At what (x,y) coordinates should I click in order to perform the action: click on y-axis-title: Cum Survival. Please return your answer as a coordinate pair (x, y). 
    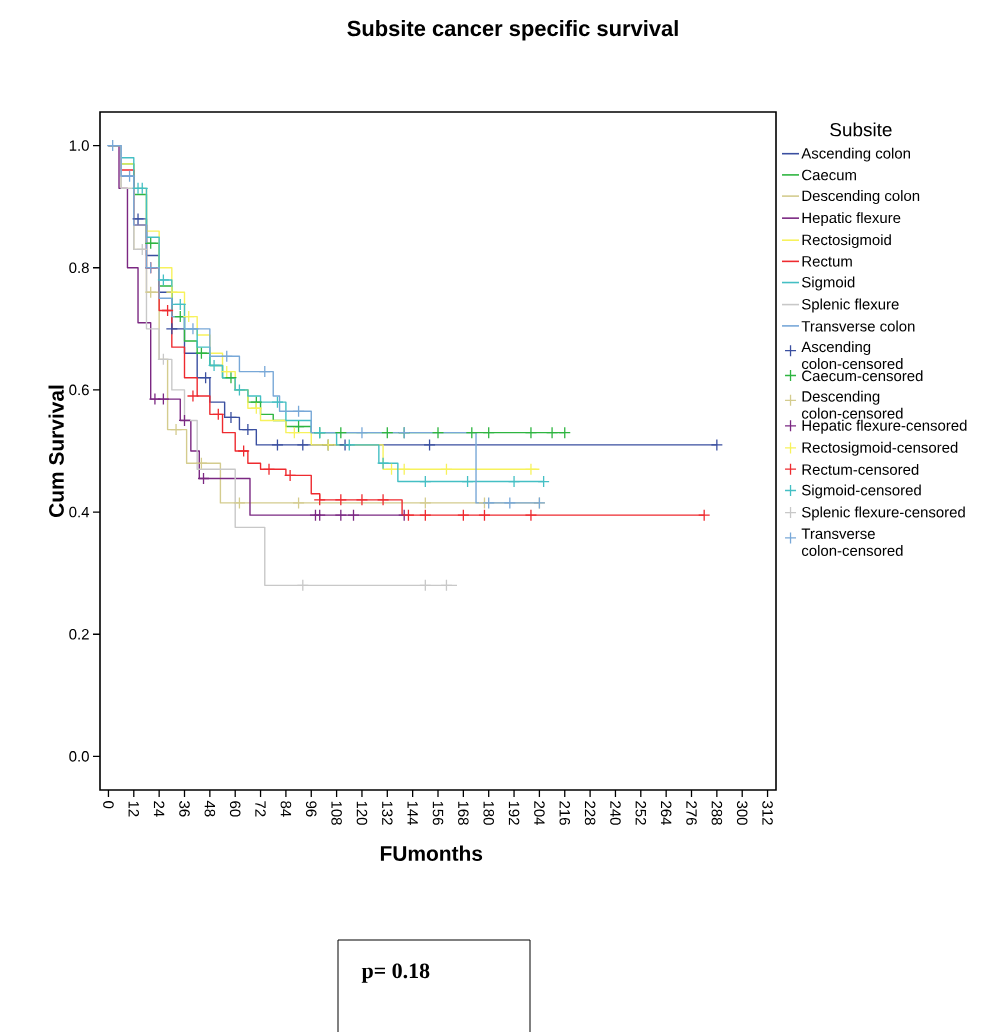
    Looking at the image, I should click on (56, 451).